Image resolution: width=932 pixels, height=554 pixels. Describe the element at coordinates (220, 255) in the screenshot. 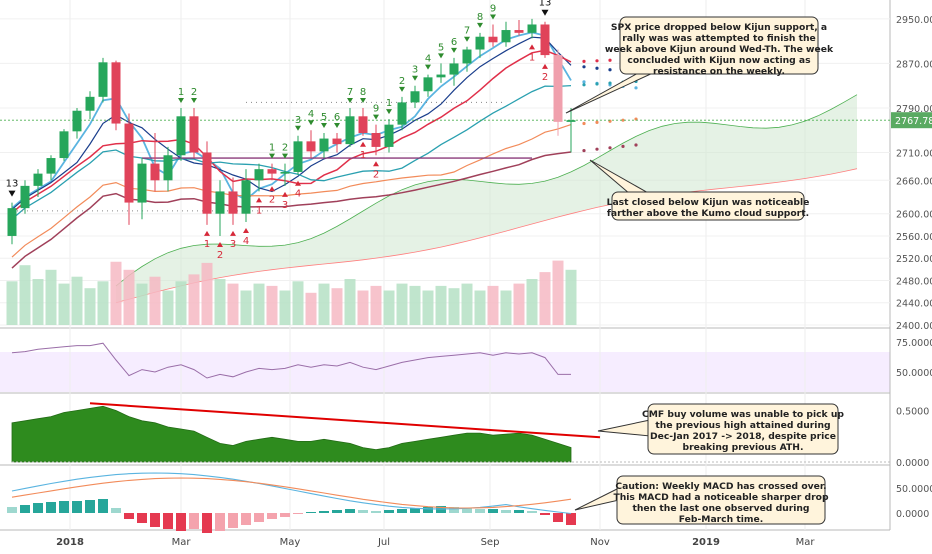

I see `td-count-label: 2` at that location.